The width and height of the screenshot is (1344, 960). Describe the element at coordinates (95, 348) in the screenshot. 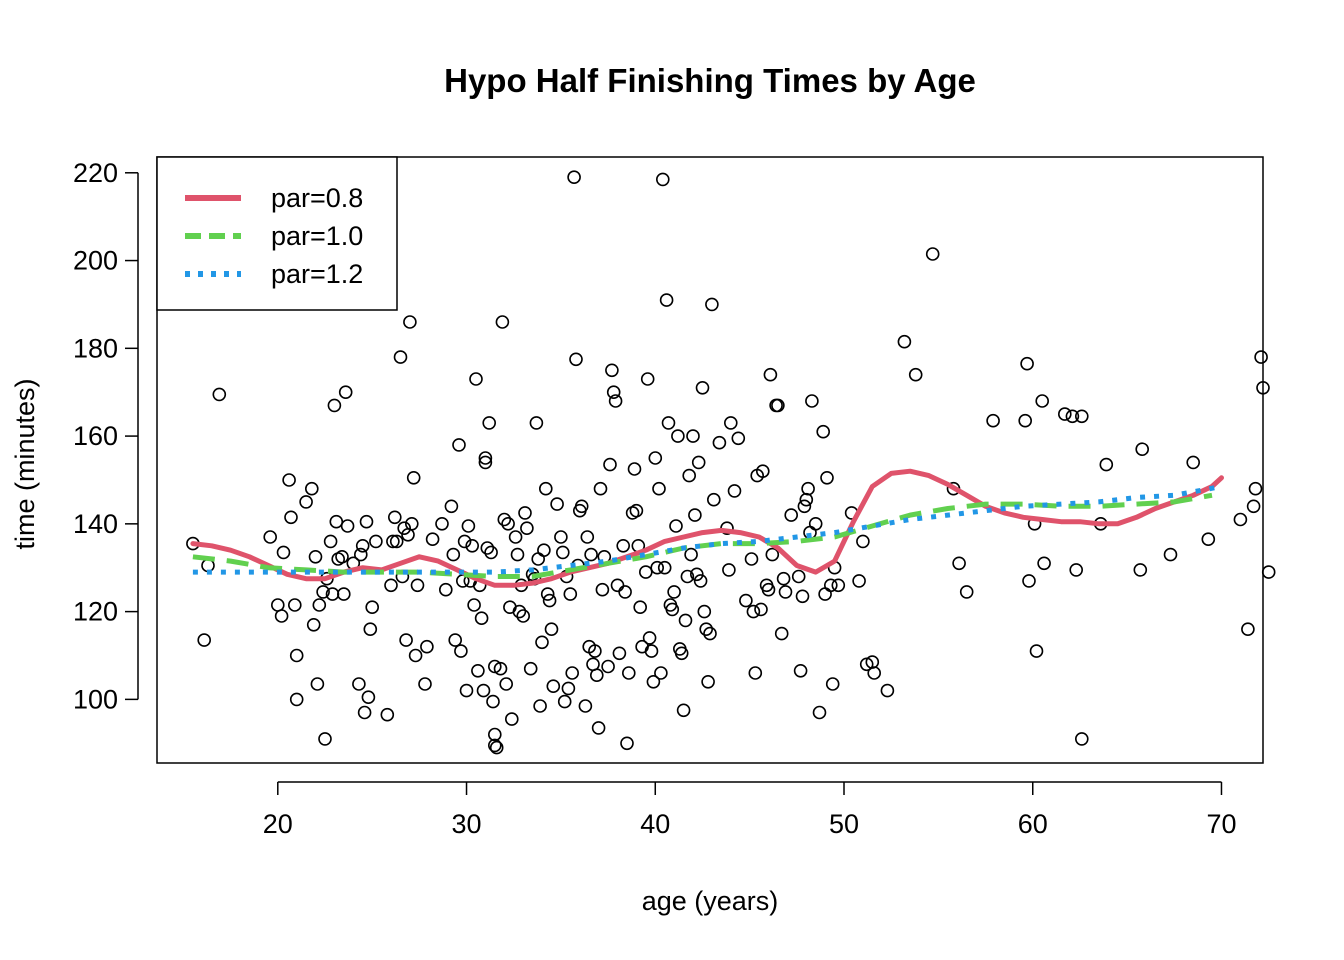

I see `y-tick-label: 180` at that location.